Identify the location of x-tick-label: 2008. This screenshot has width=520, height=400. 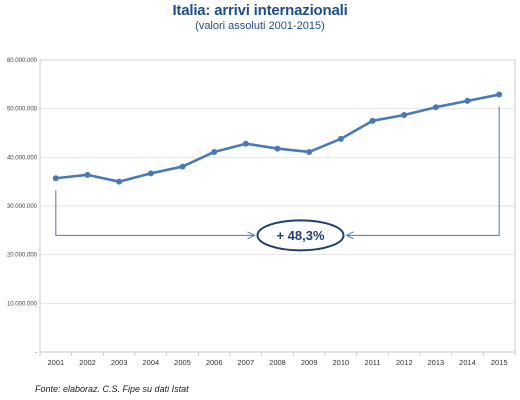
(277, 362).